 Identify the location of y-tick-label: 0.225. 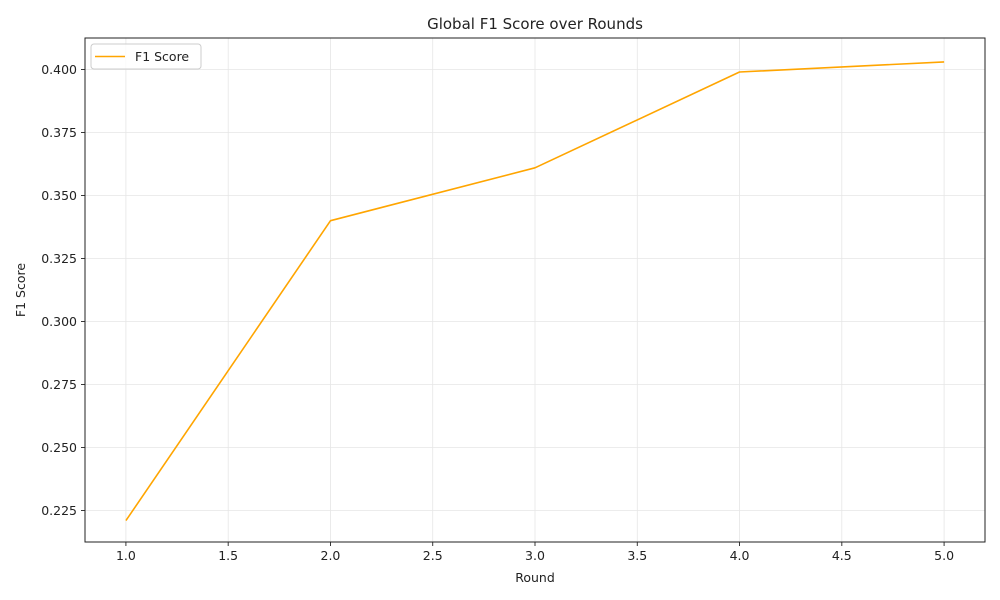
(59, 510).